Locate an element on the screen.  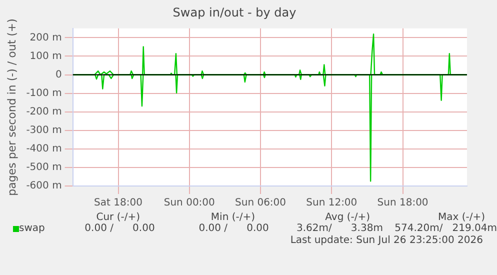
text: Cur (-/+) is located at coordinates (117, 217).